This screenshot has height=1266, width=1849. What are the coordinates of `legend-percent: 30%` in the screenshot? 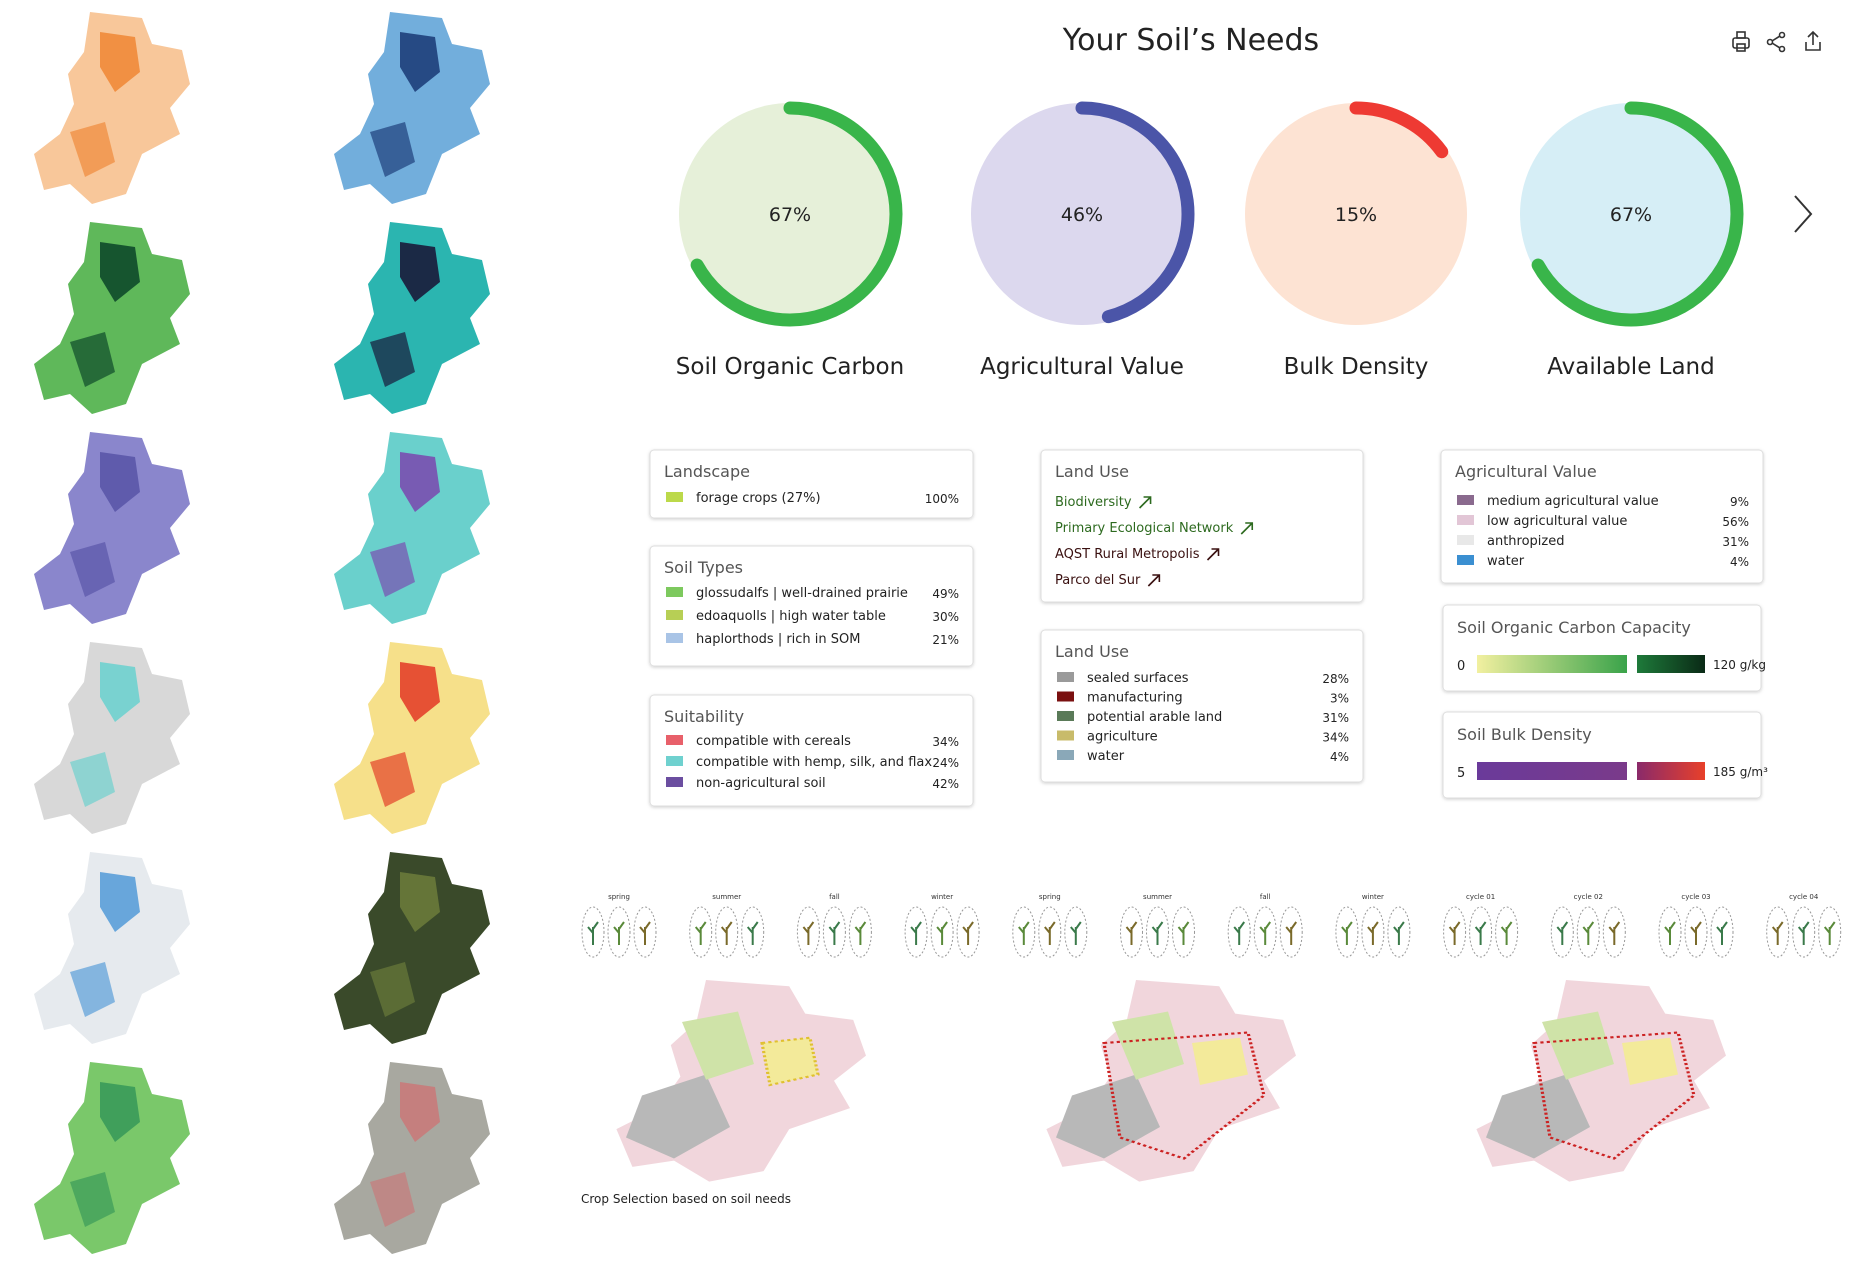 It's located at (945, 617).